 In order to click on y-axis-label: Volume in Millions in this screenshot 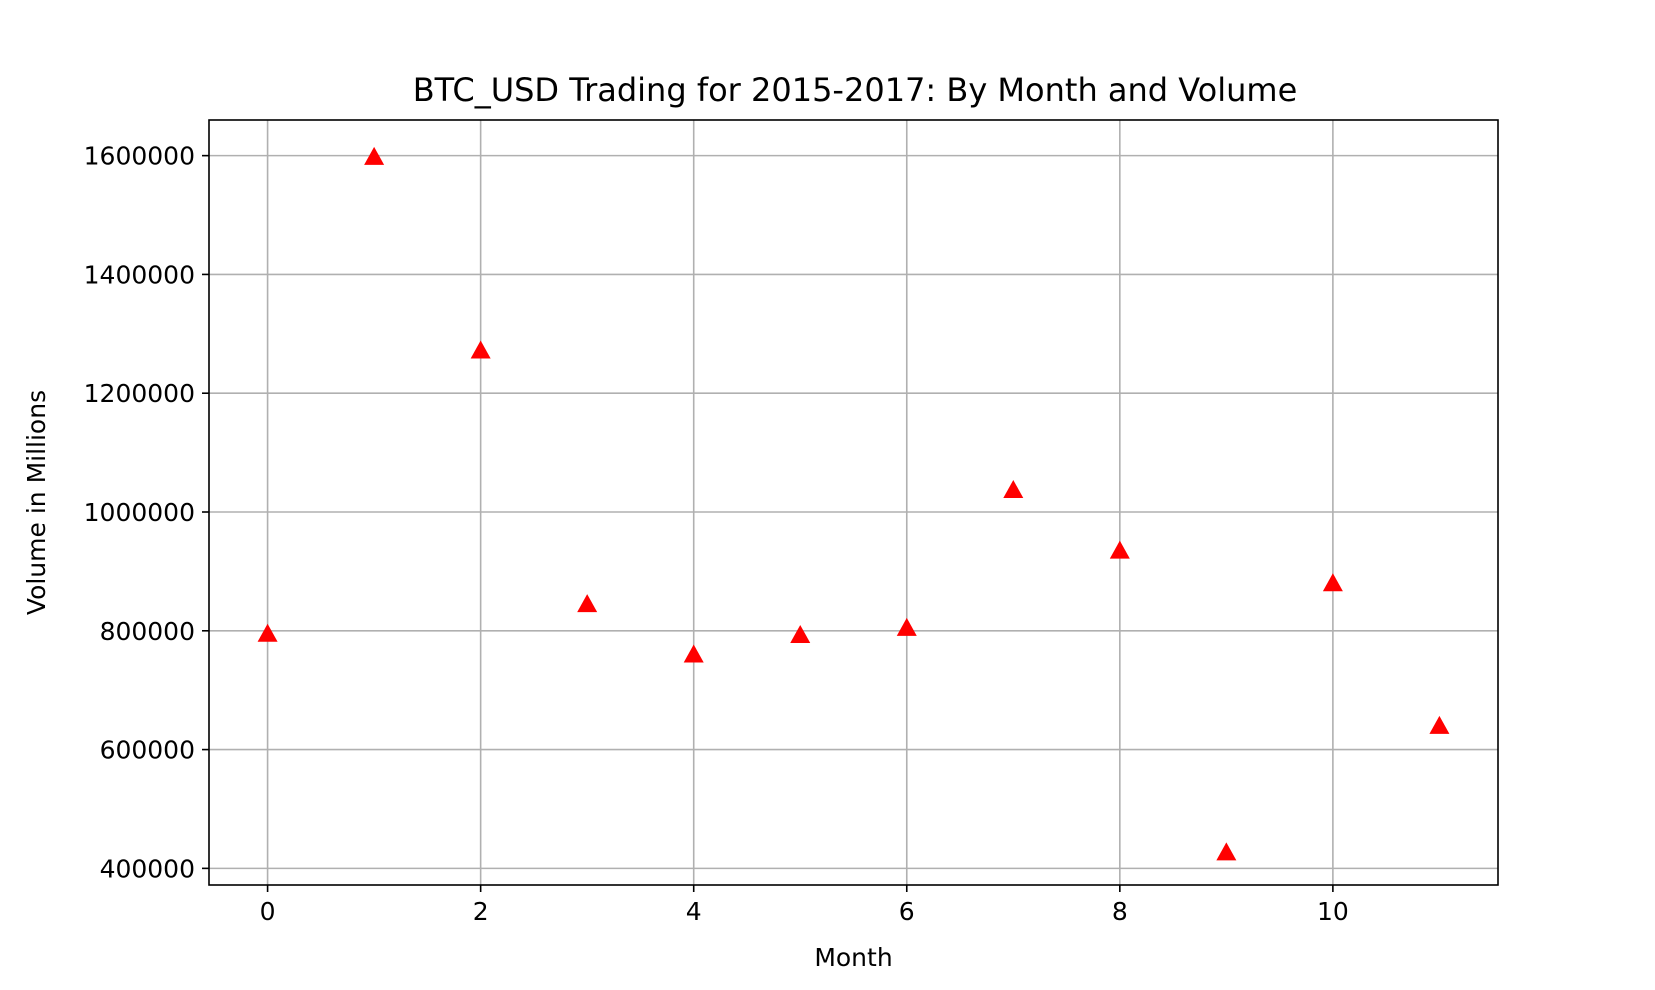, I will do `click(36, 502)`.